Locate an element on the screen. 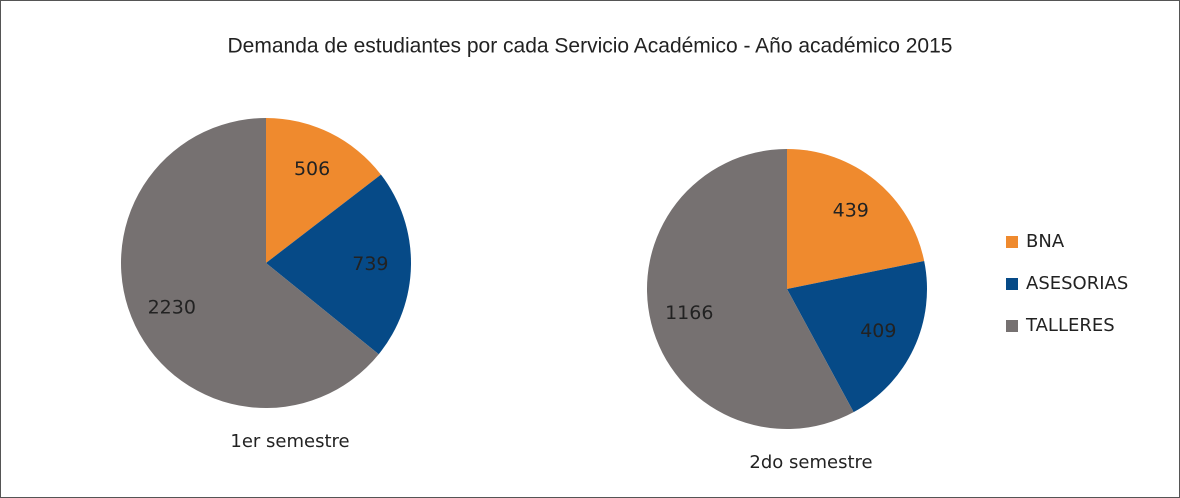  legend-label: ASESORIAS is located at coordinates (1077, 283).